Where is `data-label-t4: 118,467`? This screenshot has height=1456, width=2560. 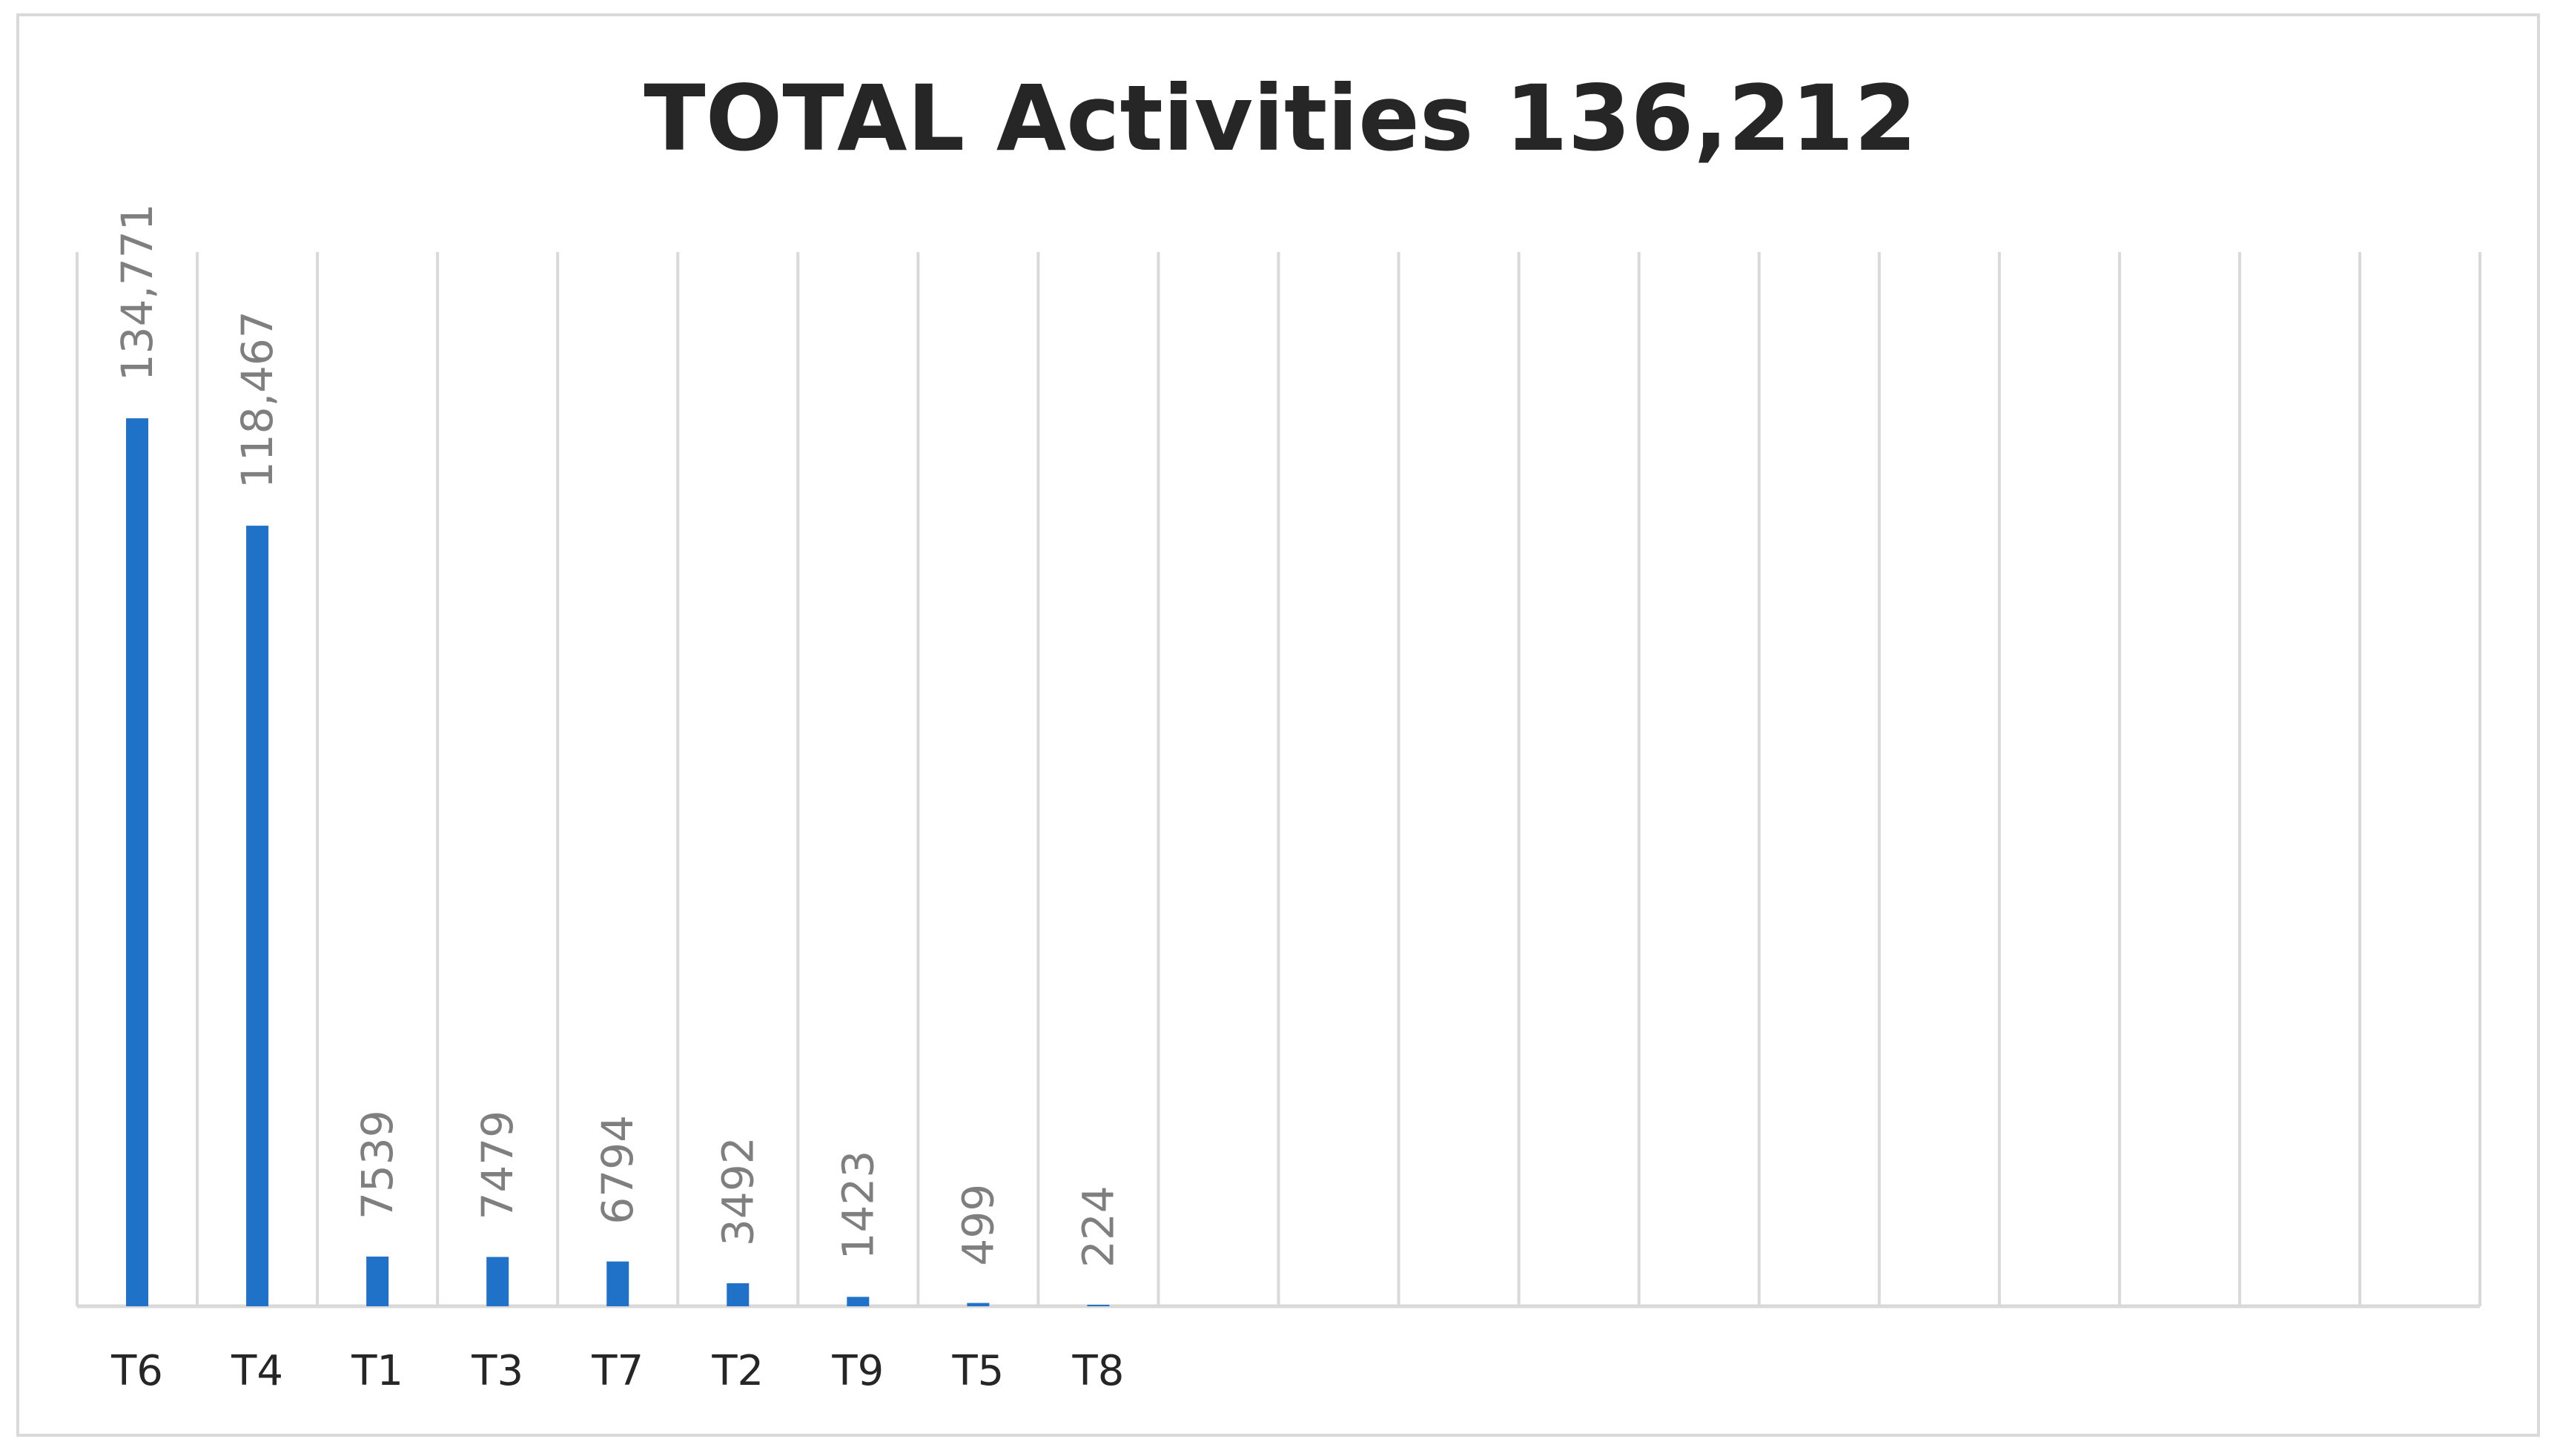
data-label-t4: 118,467 is located at coordinates (257, 400).